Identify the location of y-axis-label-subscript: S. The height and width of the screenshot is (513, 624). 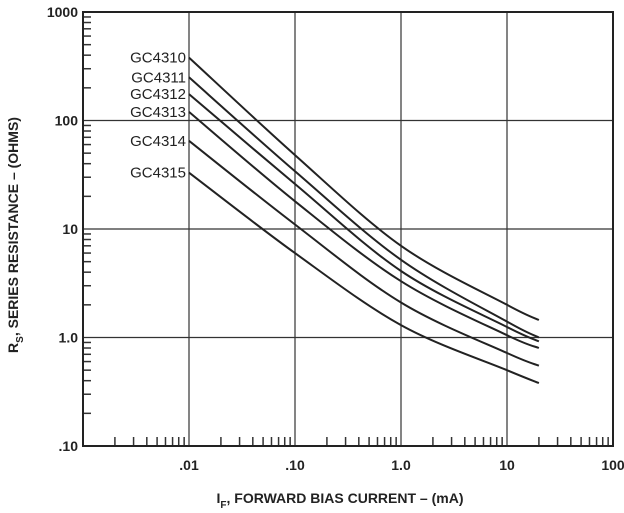
(20, 339).